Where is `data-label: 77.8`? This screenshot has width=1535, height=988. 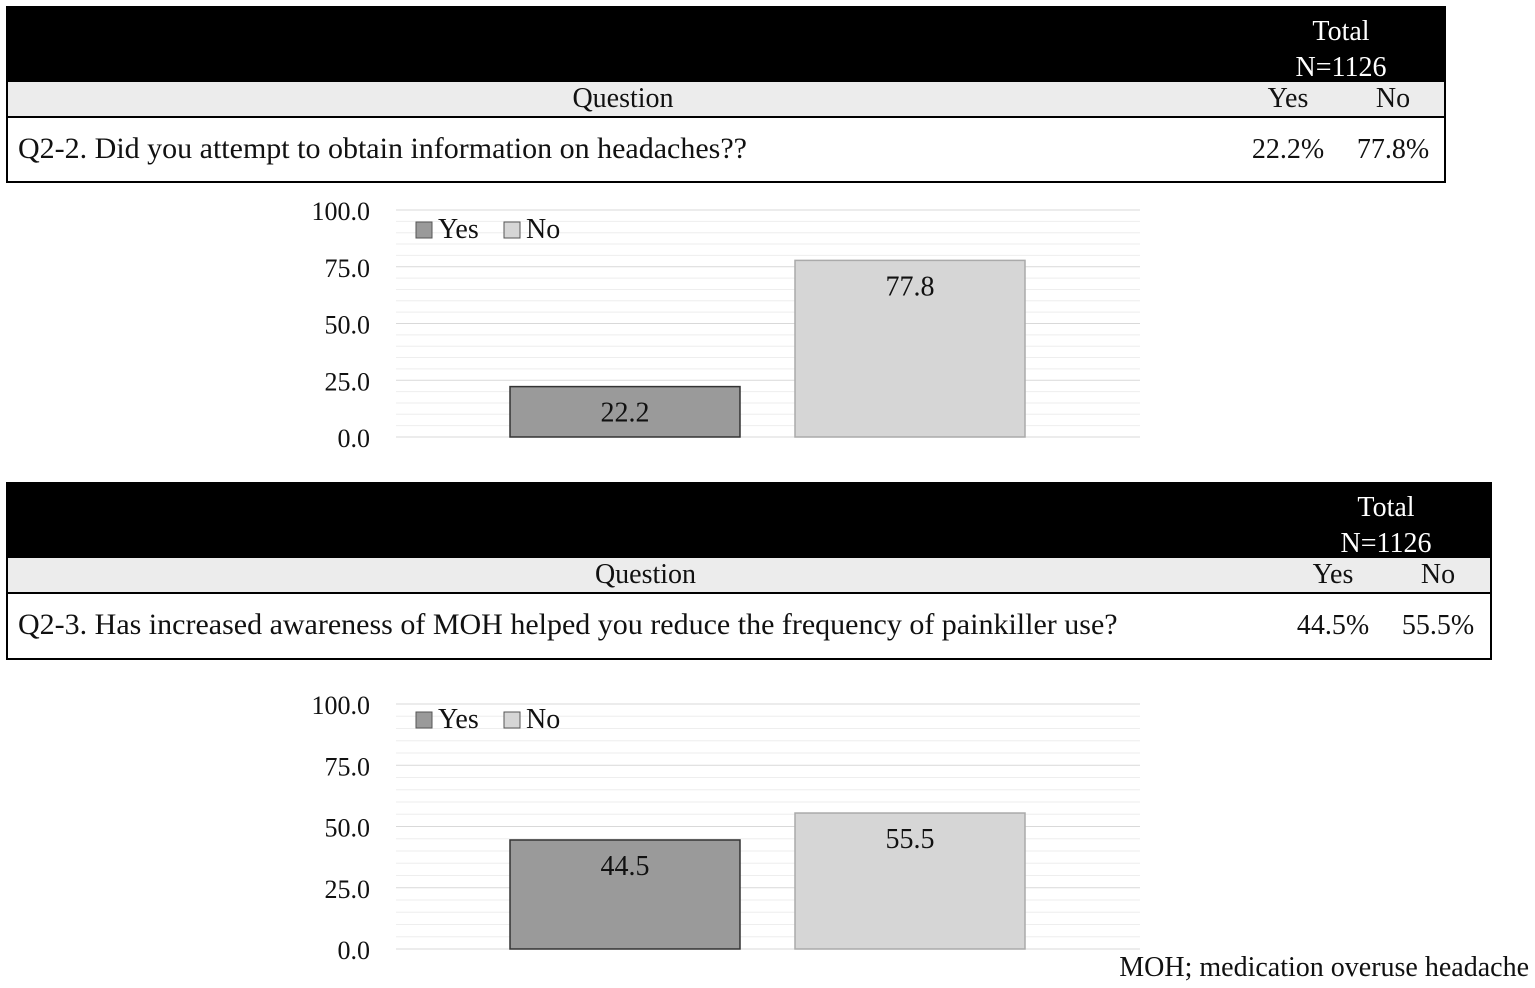
data-label: 77.8 is located at coordinates (910, 286).